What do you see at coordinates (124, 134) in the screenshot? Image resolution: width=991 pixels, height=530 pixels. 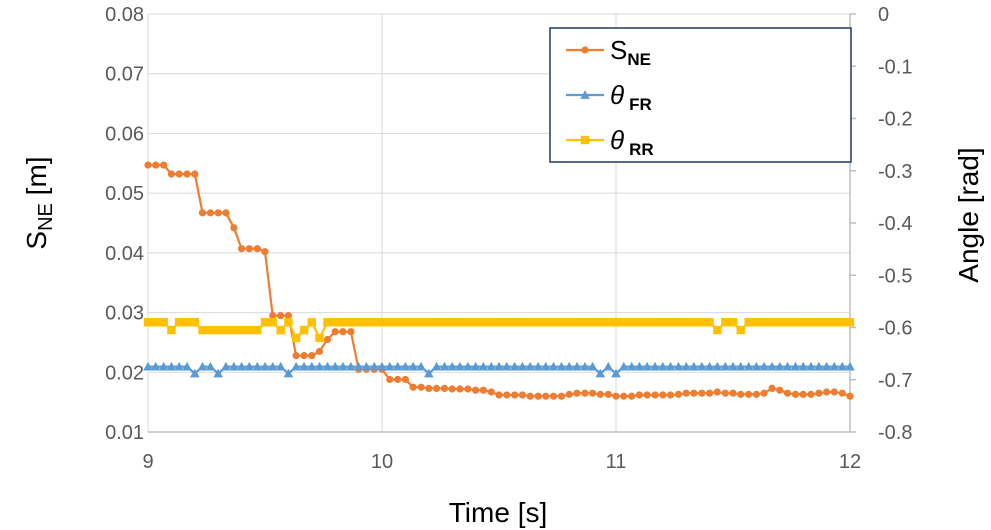 I see `y-left-tick-label: 0.06` at bounding box center [124, 134].